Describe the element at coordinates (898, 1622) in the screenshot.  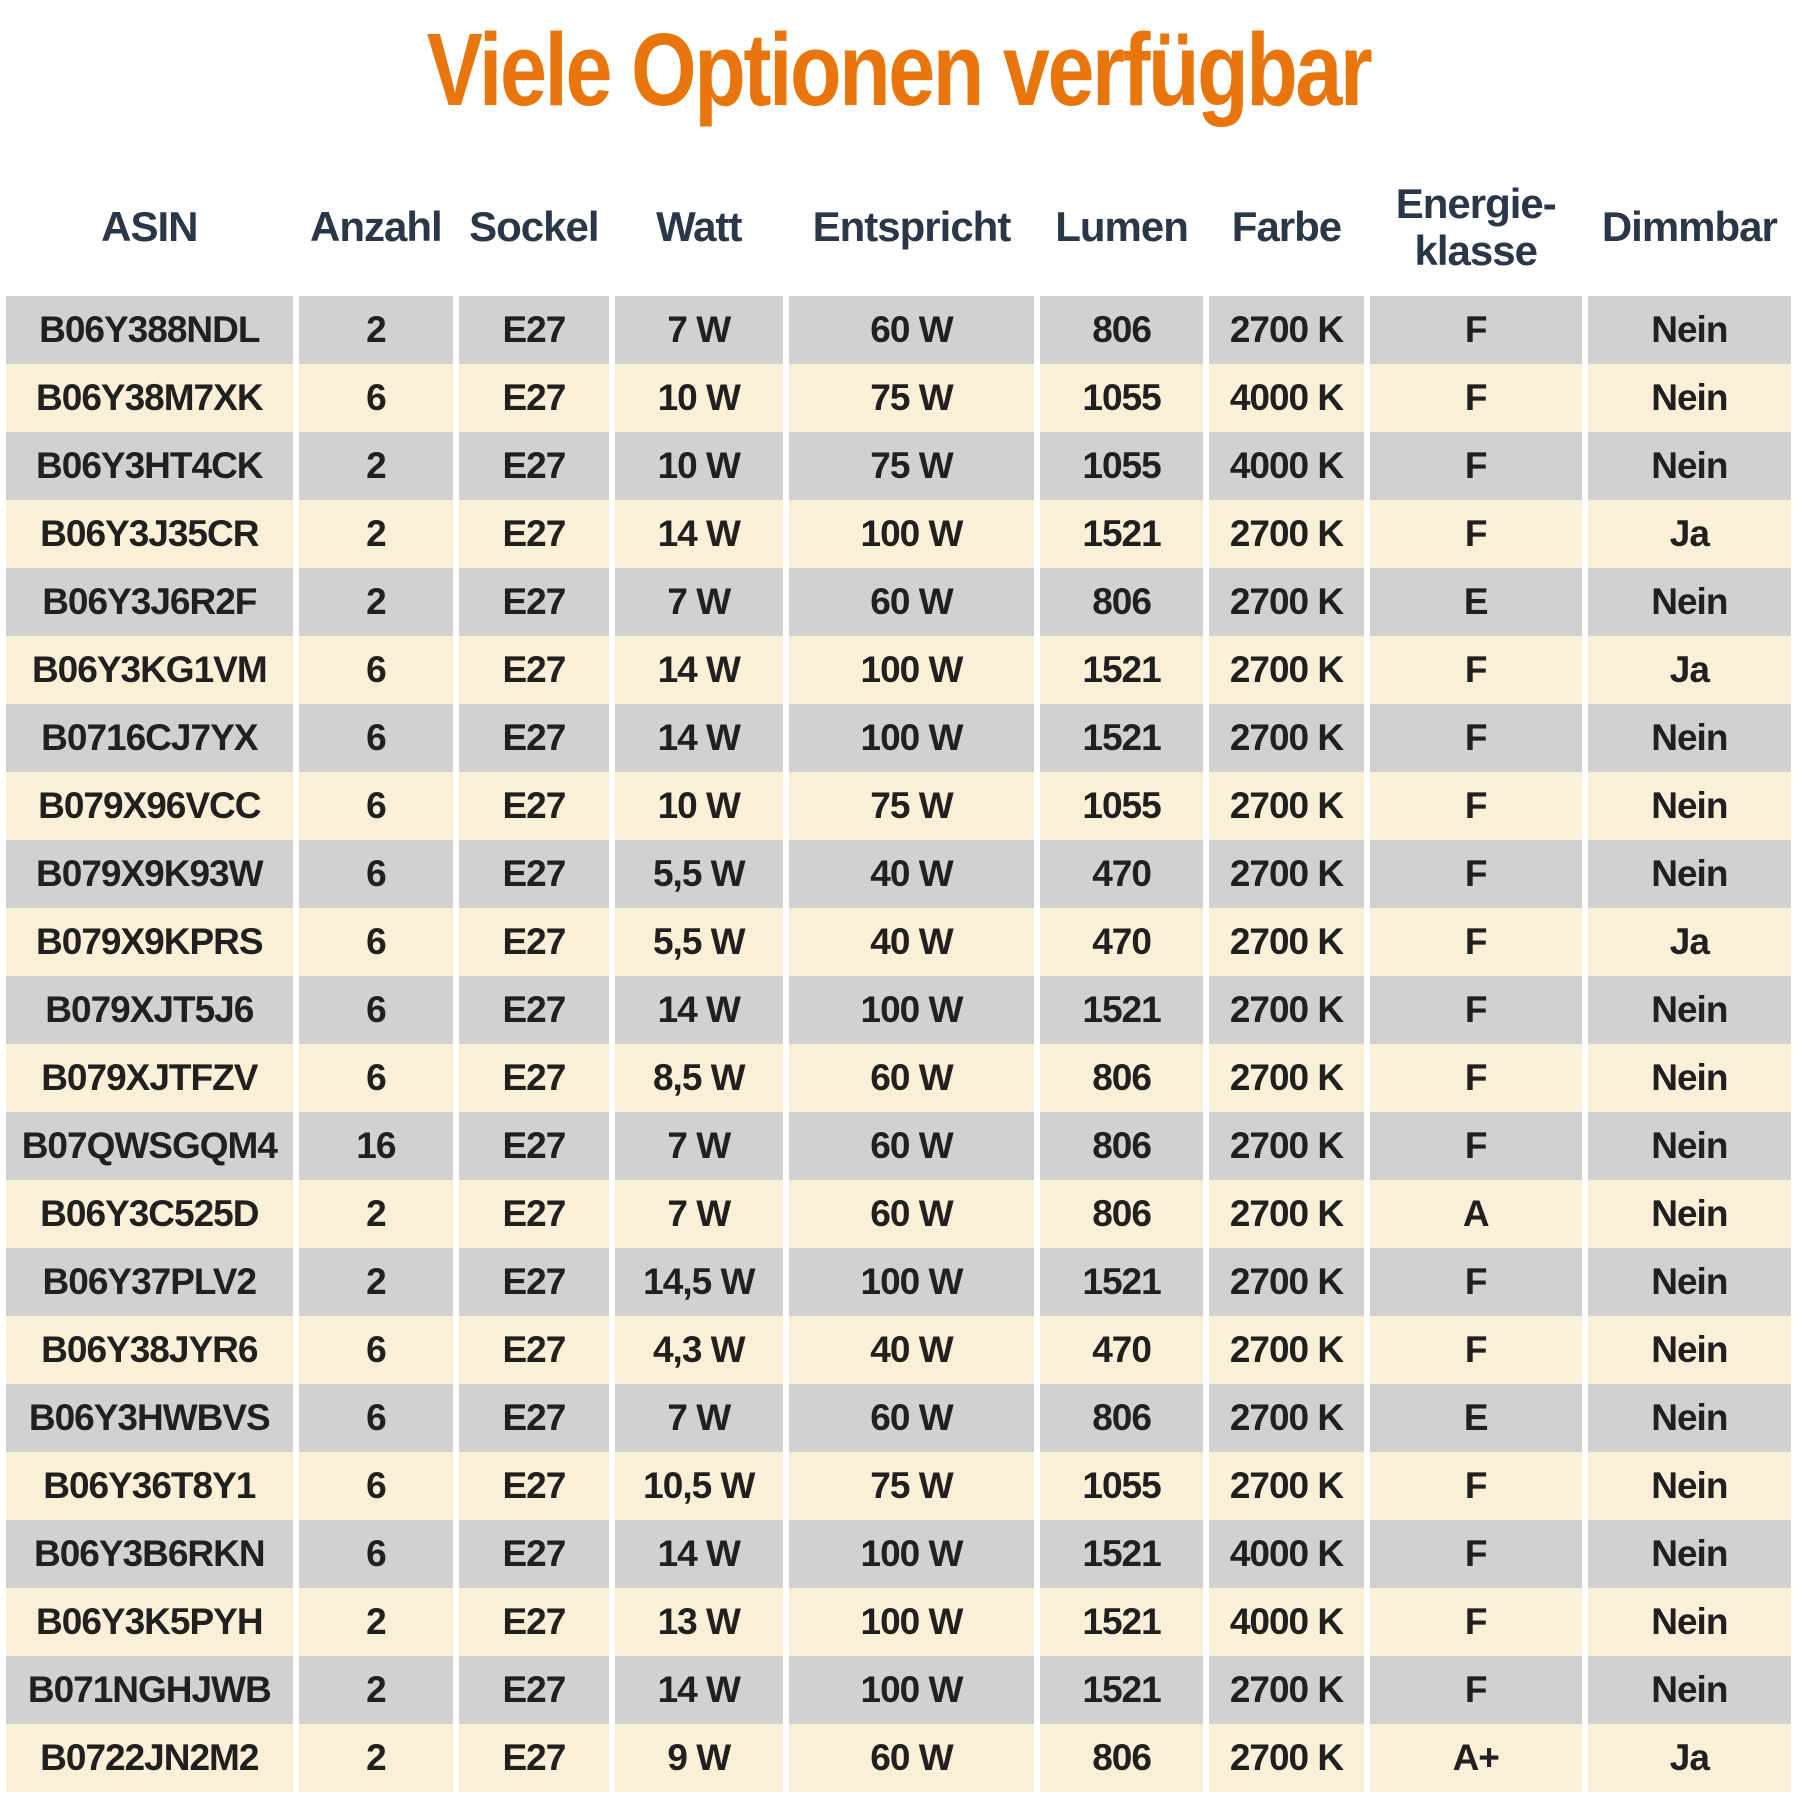
I see `table-row: B06Y3K5PYH 2 E27 13 W 100 W 1521 4000 K F Nein` at that location.